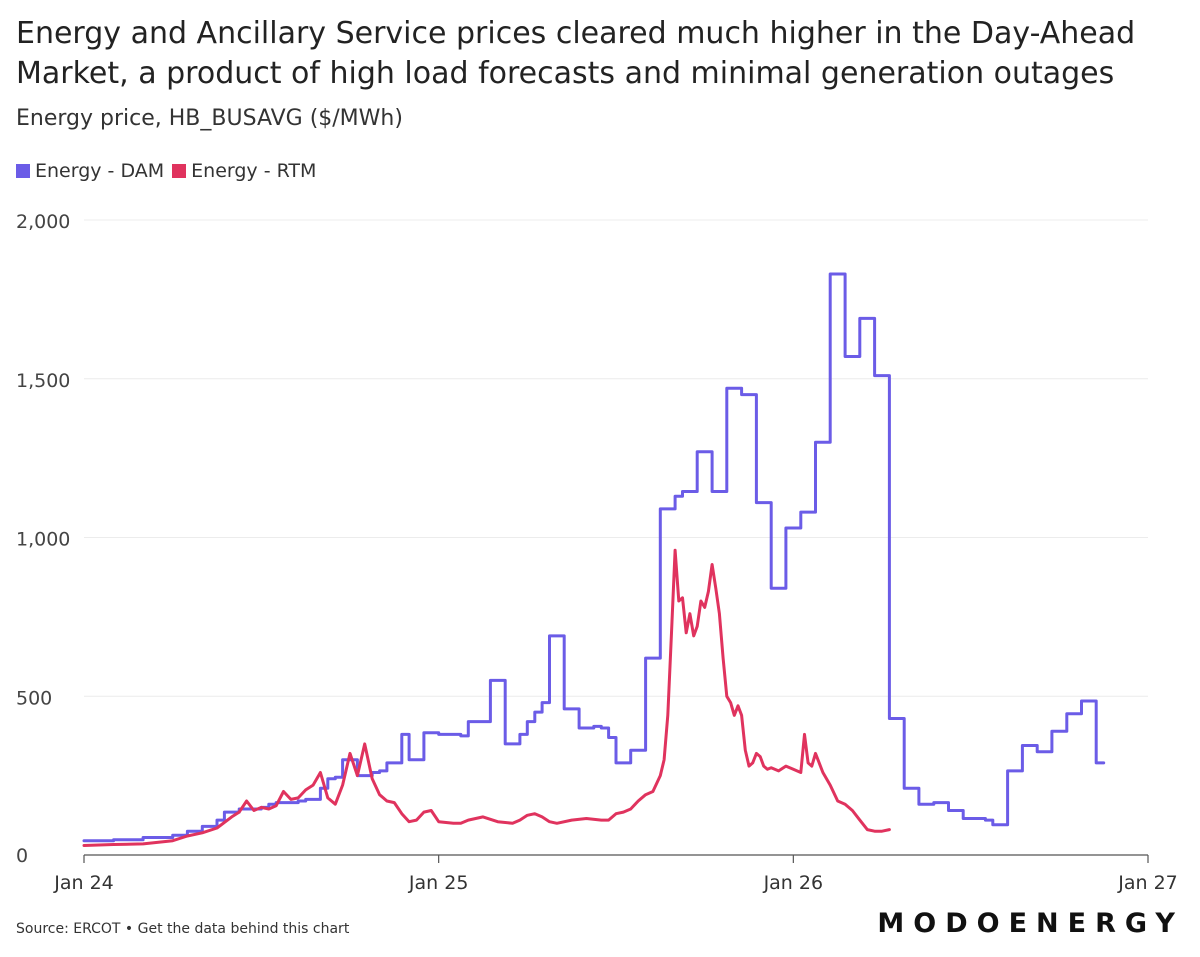 The width and height of the screenshot is (1200, 957). I want to click on legend-item-dam: Energy - DAM, so click(90, 171).